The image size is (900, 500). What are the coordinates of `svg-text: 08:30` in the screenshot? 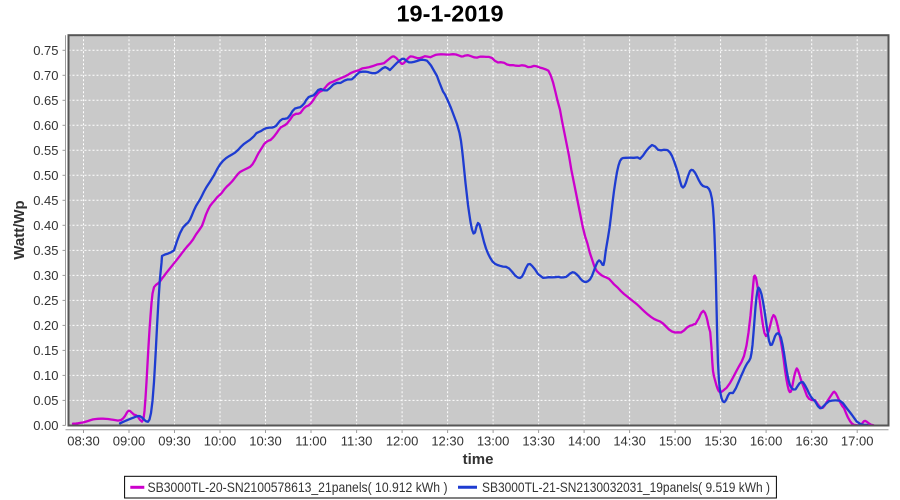 It's located at (83, 441).